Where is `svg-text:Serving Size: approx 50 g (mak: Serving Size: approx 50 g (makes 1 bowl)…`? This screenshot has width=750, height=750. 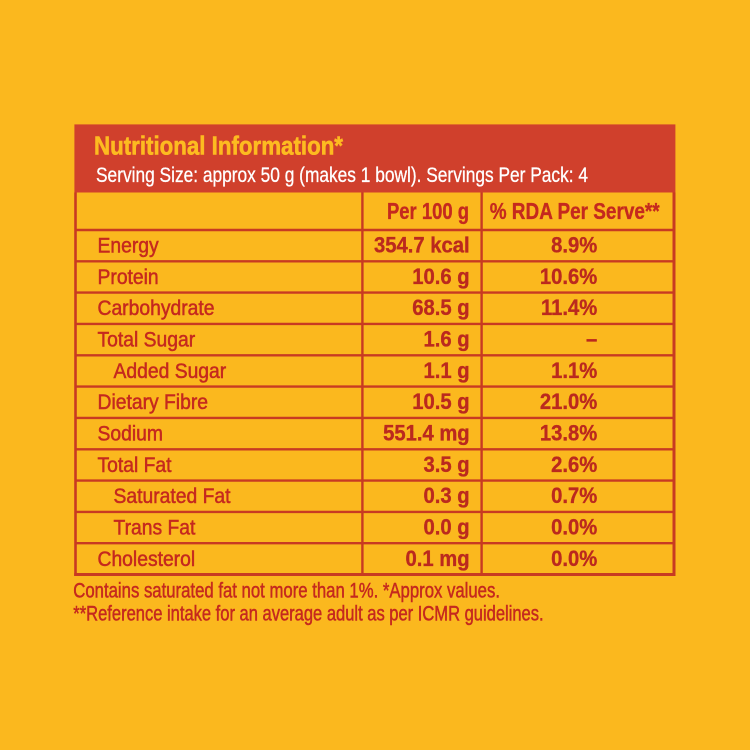 svg-text:Serving Size: approx 50 g (mak: Serving Size: approx 50 g (makes 1 bowl)… is located at coordinates (342, 175).